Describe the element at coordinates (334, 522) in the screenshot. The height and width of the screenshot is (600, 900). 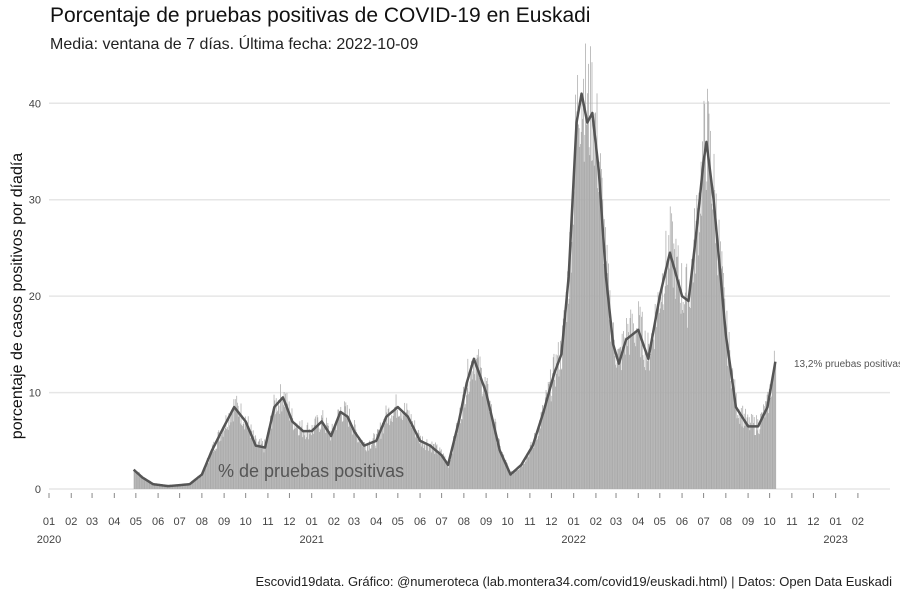
I see `x-tick-label: 02` at that location.